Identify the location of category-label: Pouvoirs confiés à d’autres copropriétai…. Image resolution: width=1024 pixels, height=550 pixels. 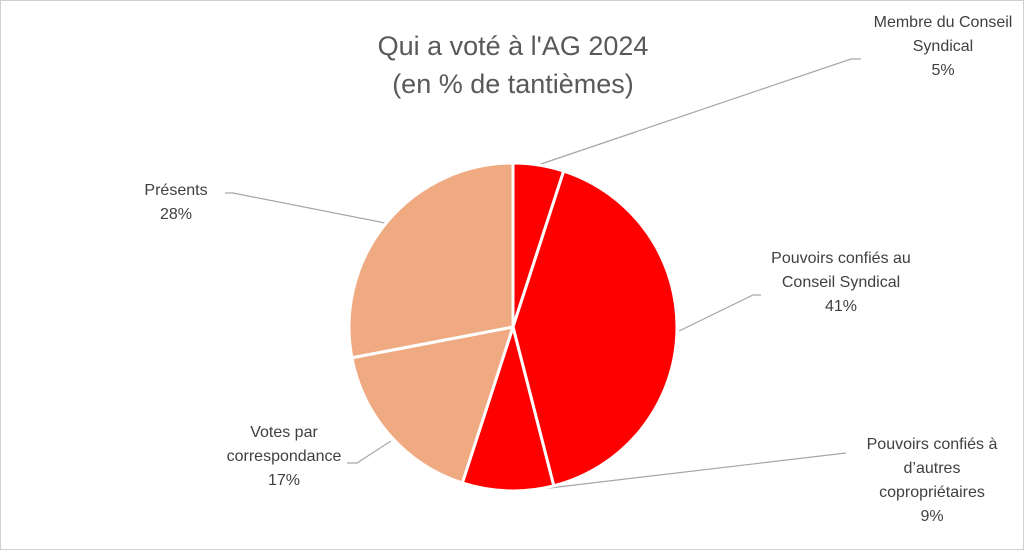
(932, 468).